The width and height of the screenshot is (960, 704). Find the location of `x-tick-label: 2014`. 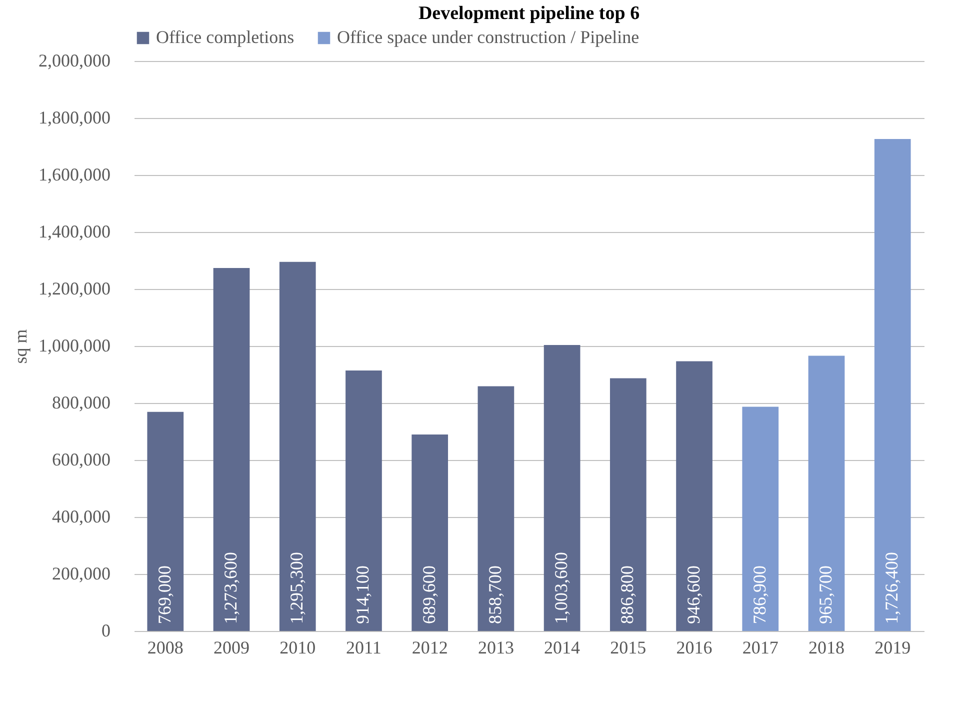

x-tick-label: 2014 is located at coordinates (562, 648).